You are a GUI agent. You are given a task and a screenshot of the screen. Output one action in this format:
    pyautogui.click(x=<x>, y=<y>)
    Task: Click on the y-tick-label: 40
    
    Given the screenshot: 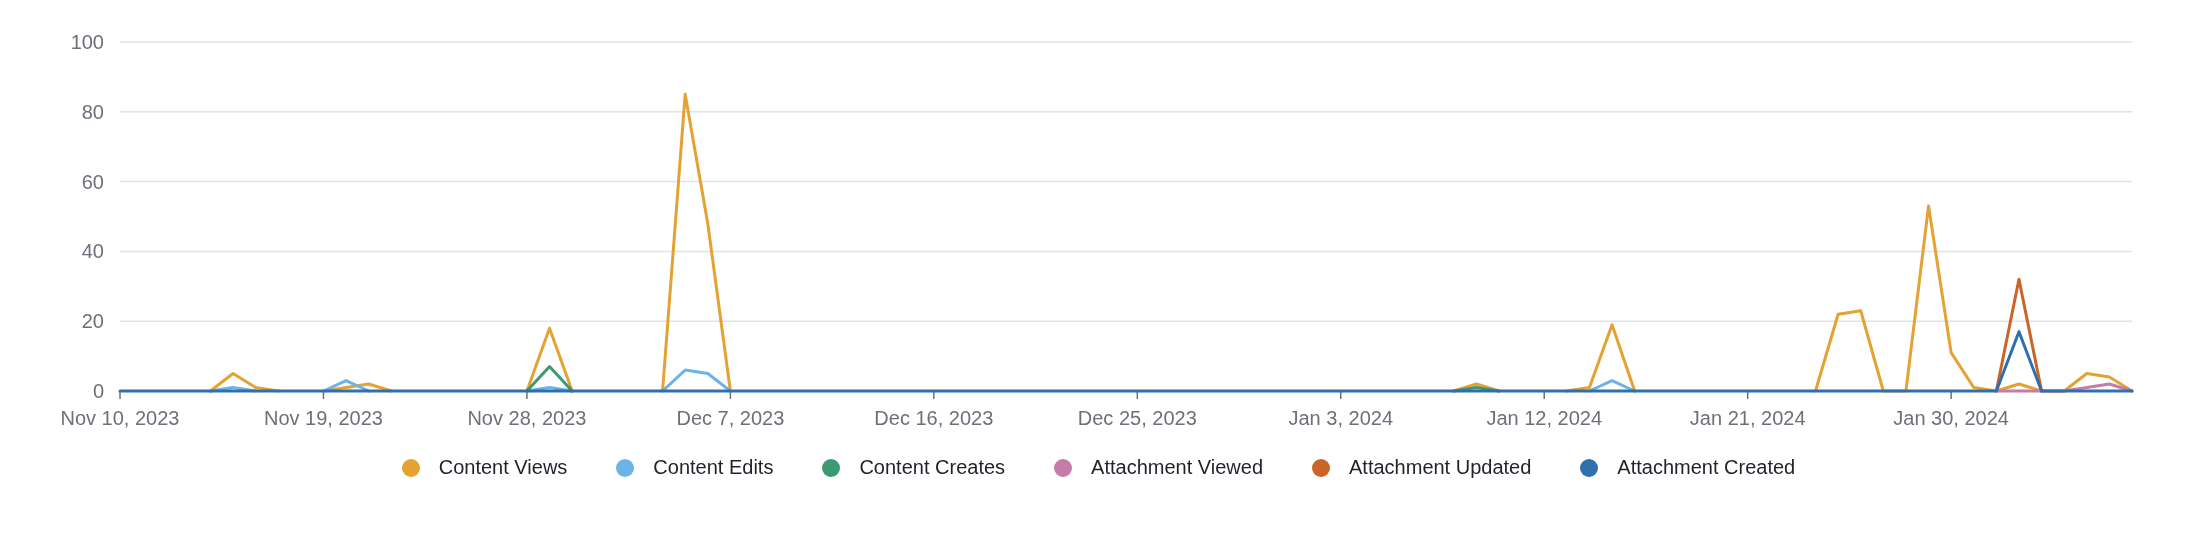 What is the action you would take?
    pyautogui.click(x=92, y=251)
    